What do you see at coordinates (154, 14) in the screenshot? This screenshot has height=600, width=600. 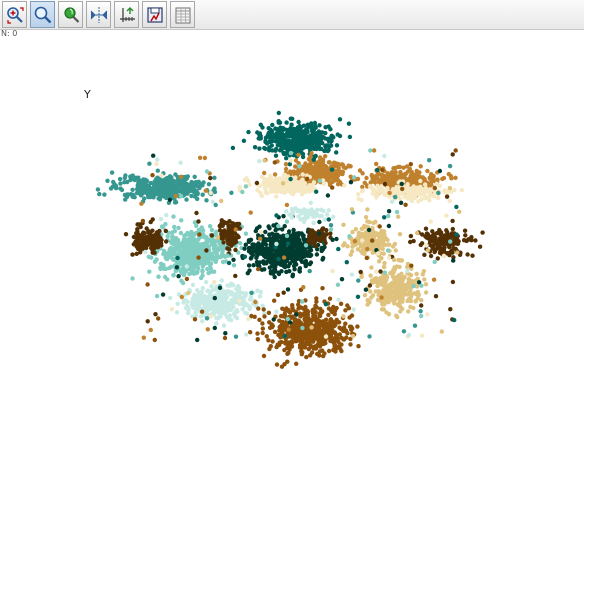 I see `export-button` at bounding box center [154, 14].